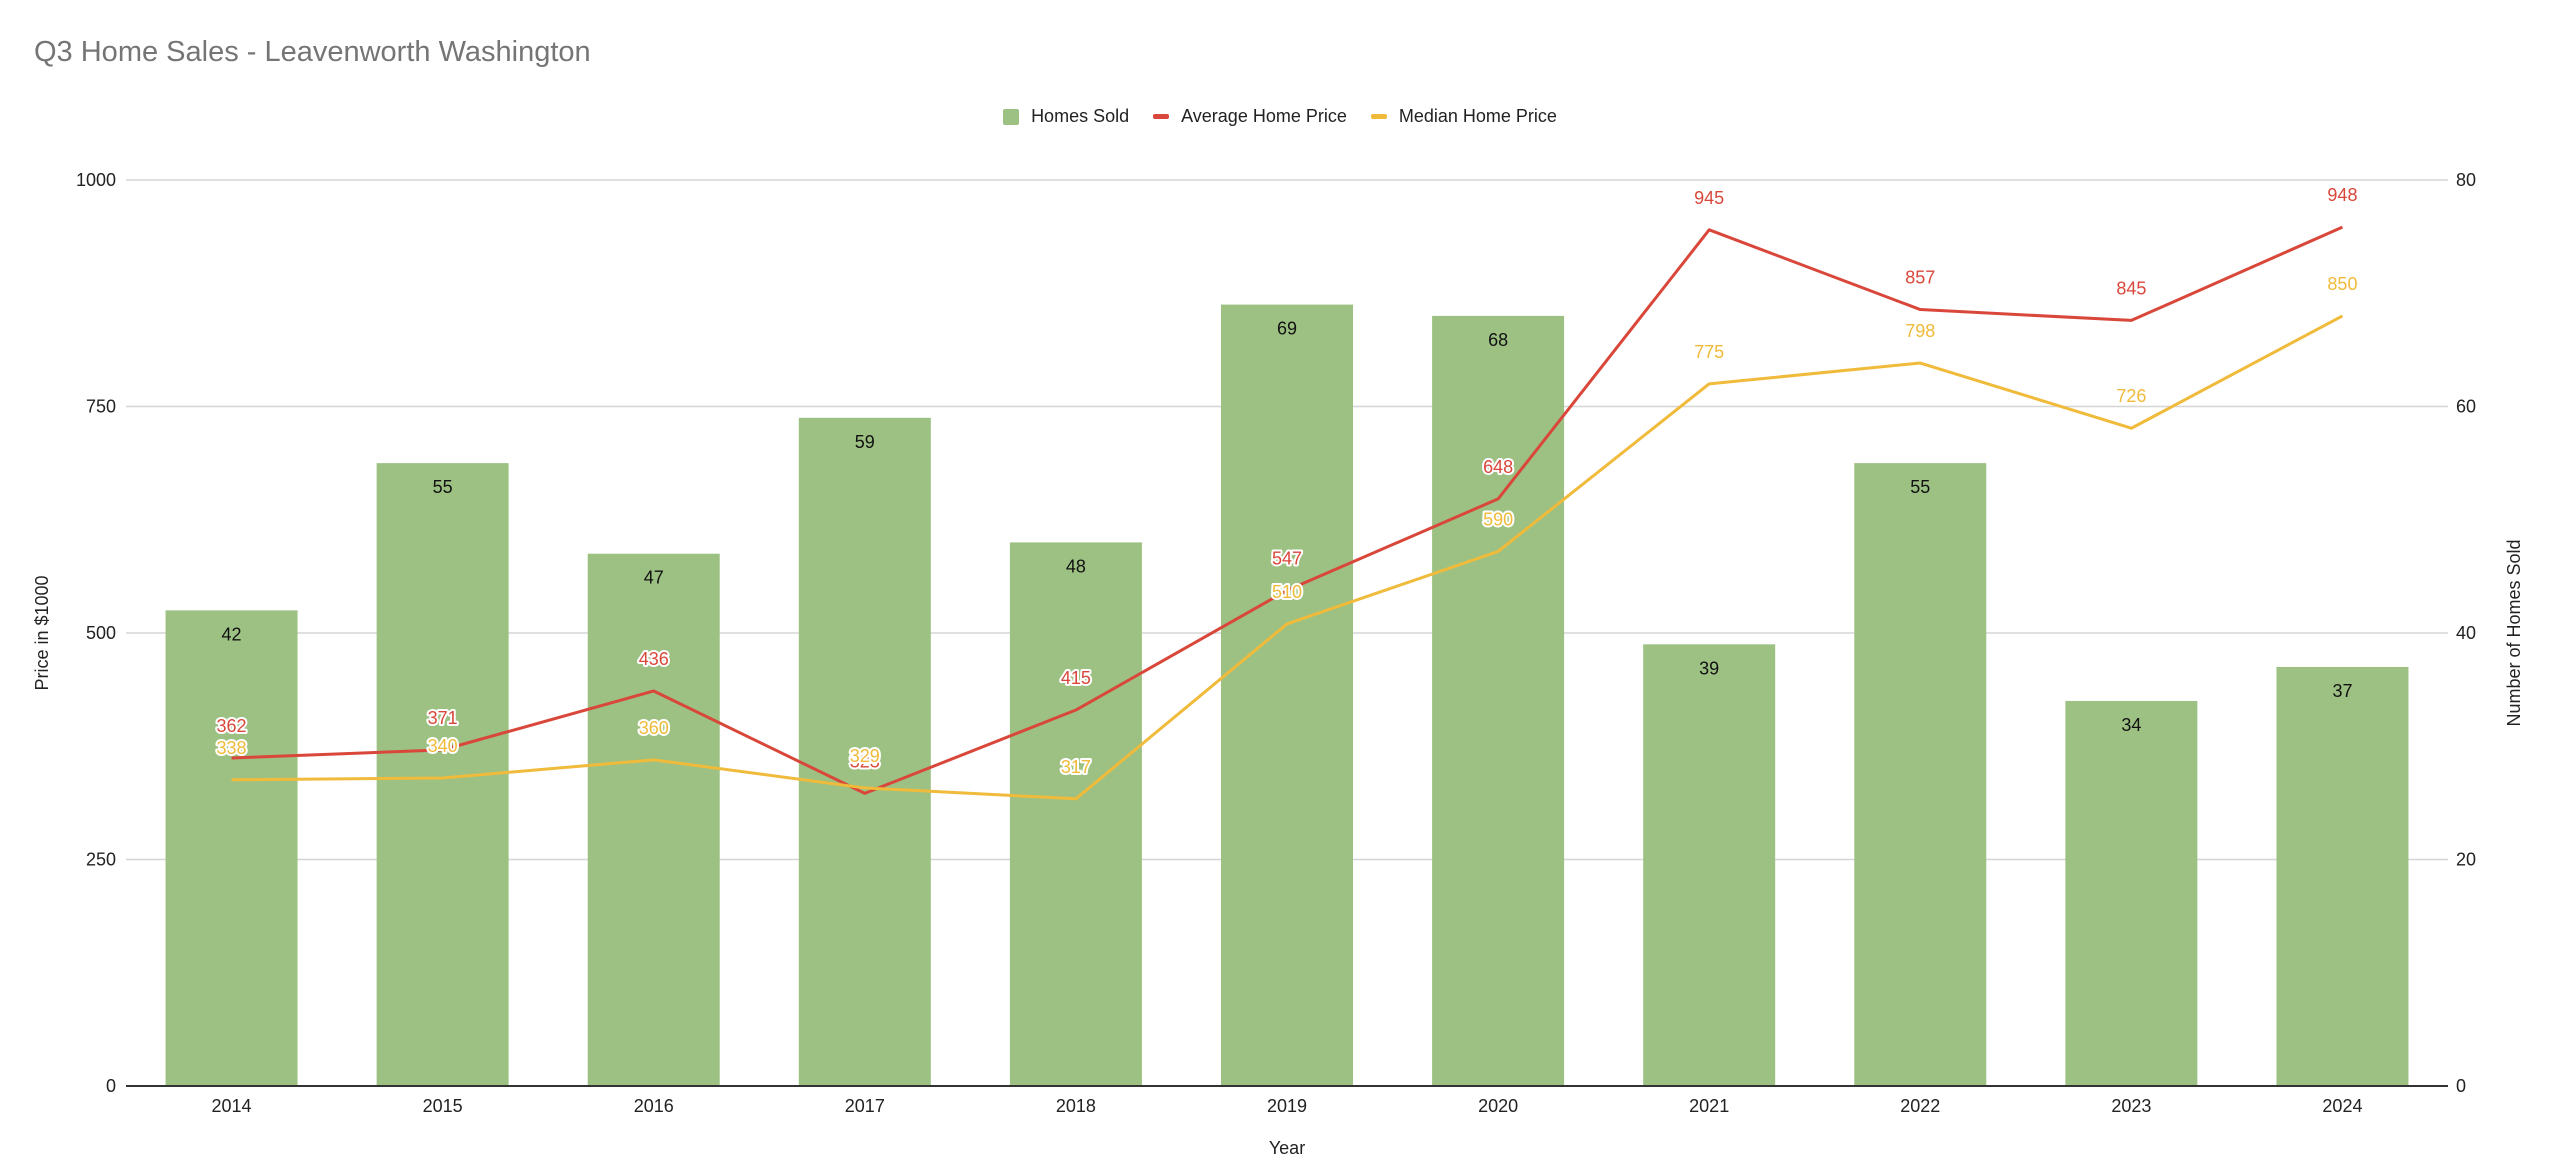  What do you see at coordinates (232, 726) in the screenshot?
I see `average-price-label: 362` at bounding box center [232, 726].